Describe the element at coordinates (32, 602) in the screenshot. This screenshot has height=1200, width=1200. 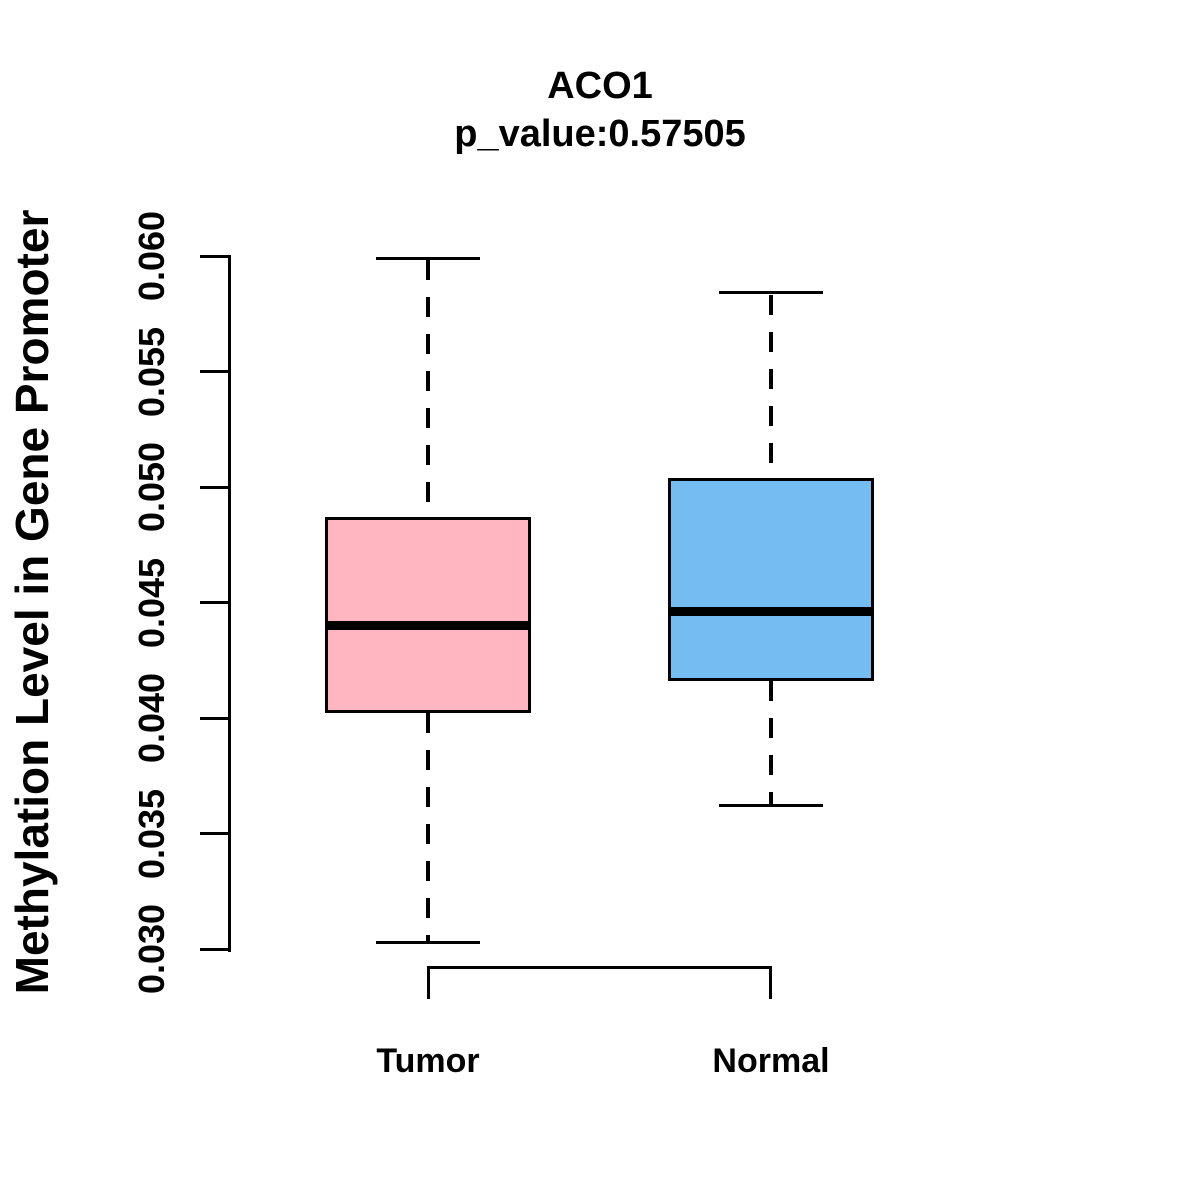
I see `y-axis-label: Methylation Level in Gene Promoter` at that location.